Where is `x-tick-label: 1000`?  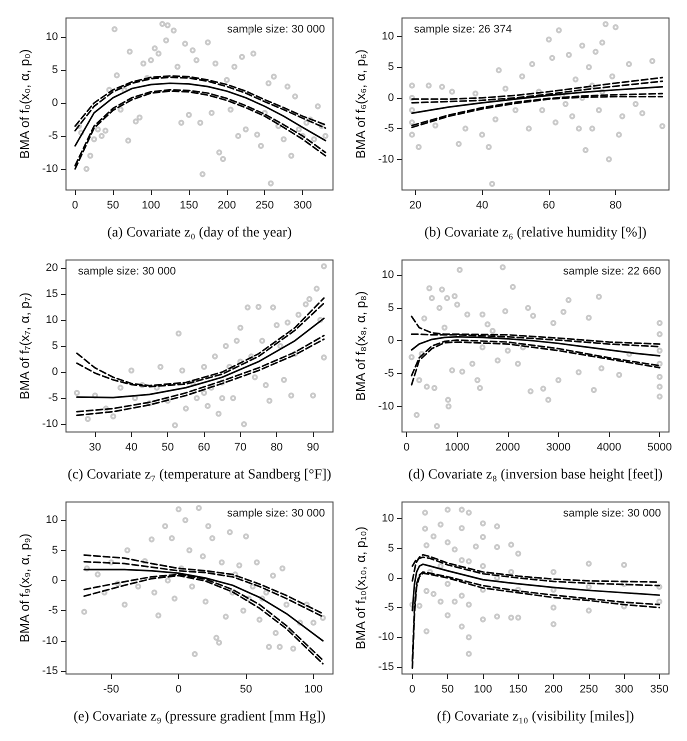 x-tick-label: 1000 is located at coordinates (457, 448).